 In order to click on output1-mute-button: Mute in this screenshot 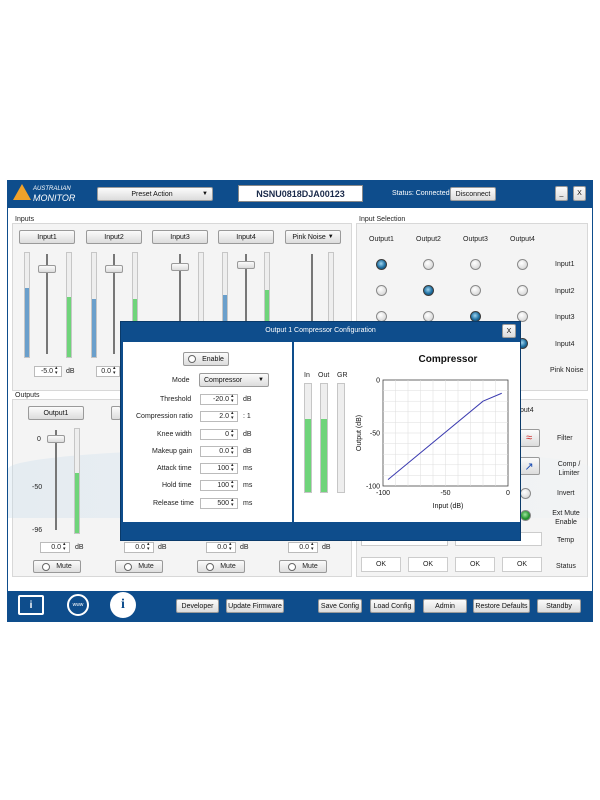, I will do `click(57, 566)`.